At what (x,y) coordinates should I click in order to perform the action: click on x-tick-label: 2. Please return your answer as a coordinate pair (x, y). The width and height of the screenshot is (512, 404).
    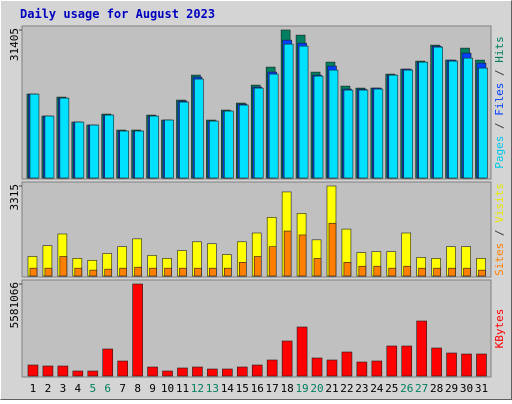
    Looking at the image, I should click on (48, 388).